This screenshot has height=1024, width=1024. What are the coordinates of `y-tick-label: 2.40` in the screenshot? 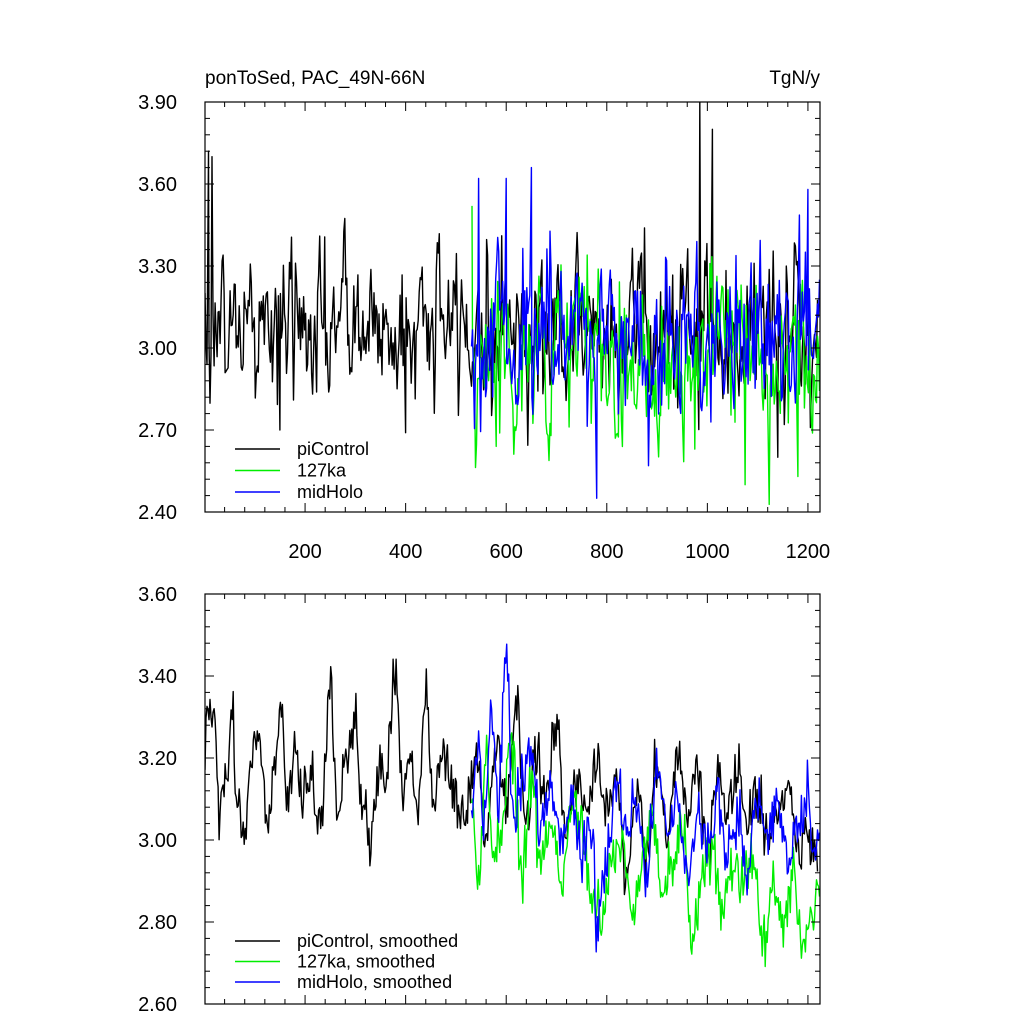 It's located at (157, 513).